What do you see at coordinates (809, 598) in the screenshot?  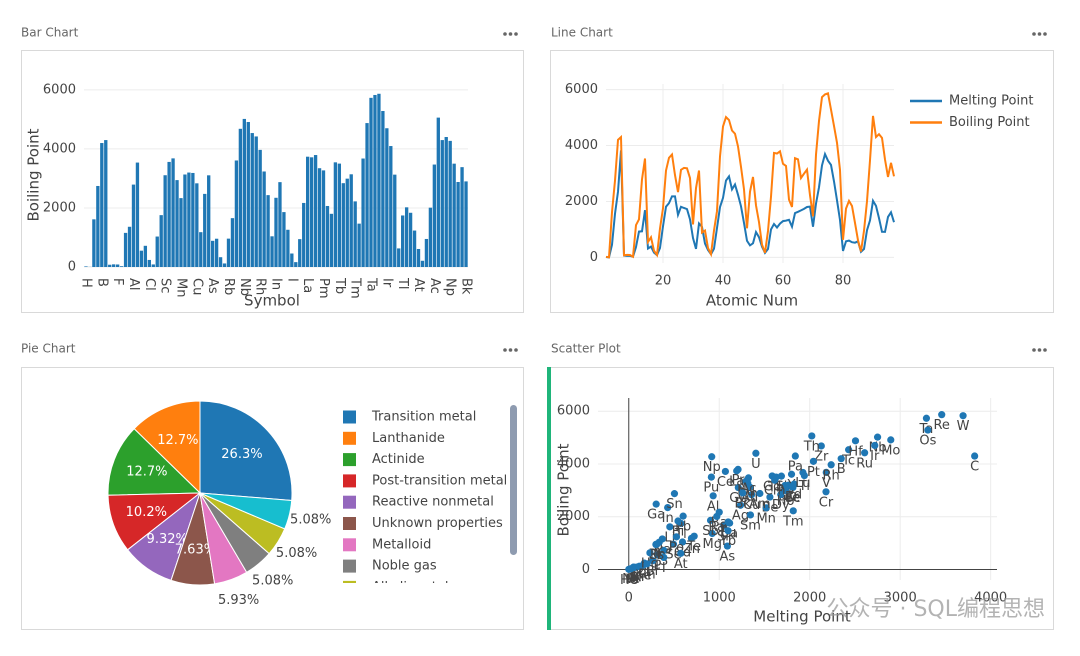 I see `x-tick-label: 2000` at bounding box center [809, 598].